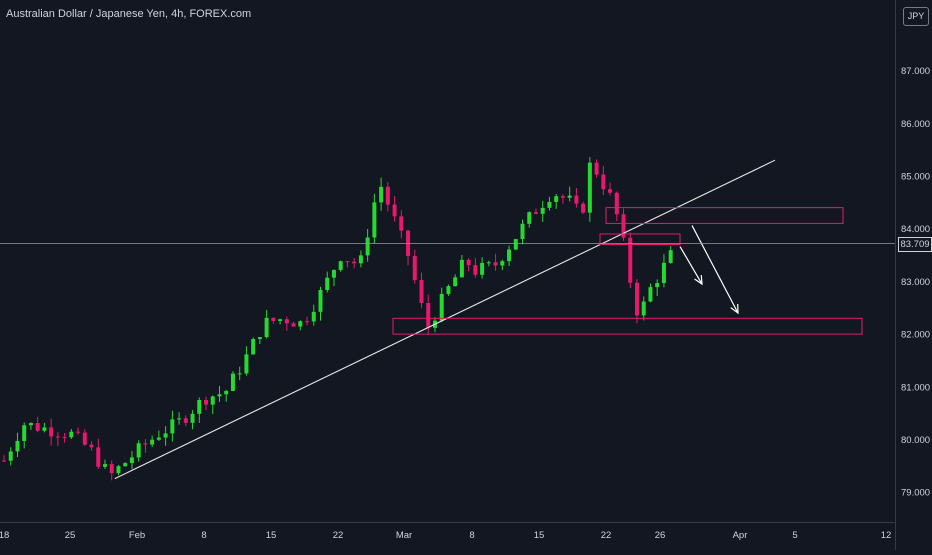 Image resolution: width=932 pixels, height=555 pixels. What do you see at coordinates (916, 16) in the screenshot?
I see `currency-button: JPY` at bounding box center [916, 16].